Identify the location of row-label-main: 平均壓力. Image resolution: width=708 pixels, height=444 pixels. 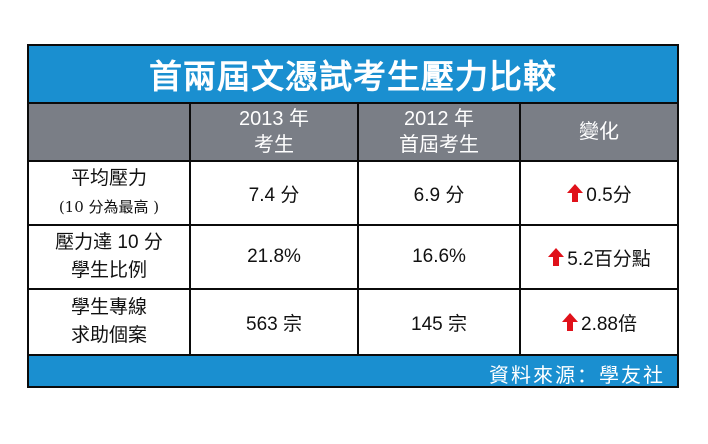
(108, 178).